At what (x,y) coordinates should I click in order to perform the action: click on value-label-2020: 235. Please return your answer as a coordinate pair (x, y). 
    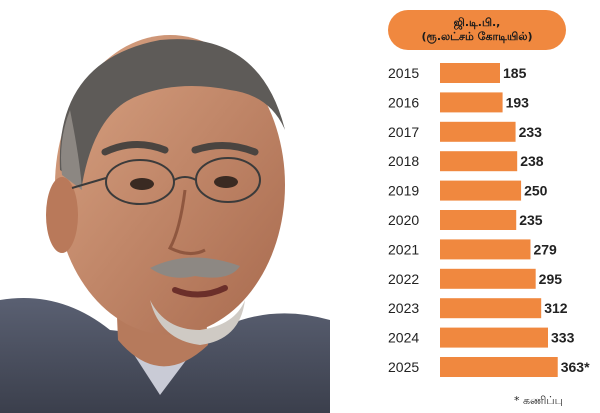
    Looking at the image, I should click on (531, 220).